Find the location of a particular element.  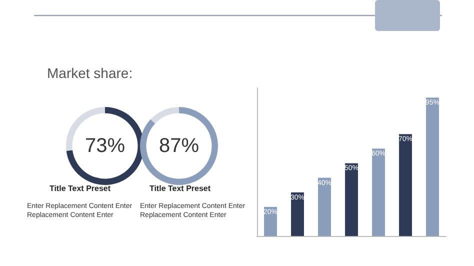

chart-title: Market share: is located at coordinates (90, 73).